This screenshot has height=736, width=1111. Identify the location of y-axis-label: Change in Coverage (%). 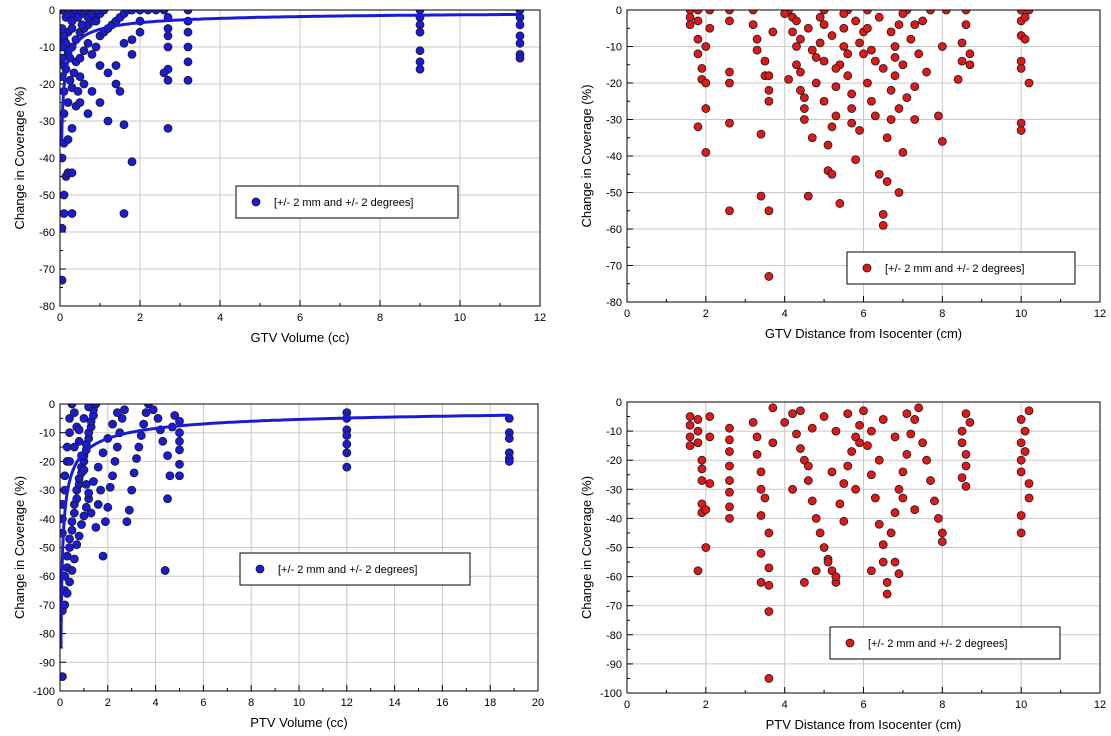
(586, 547).